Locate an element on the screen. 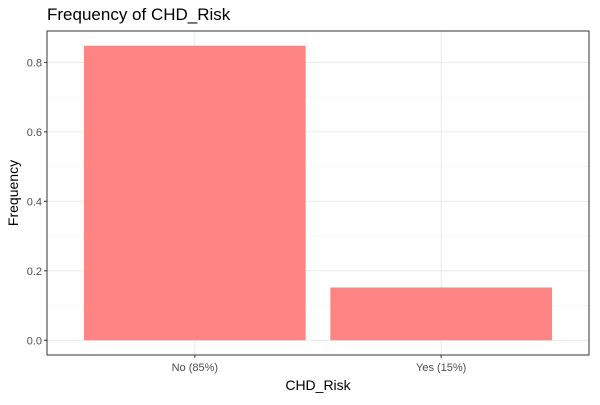  chart-title: Frequency of CHD_Risk is located at coordinates (139, 14).